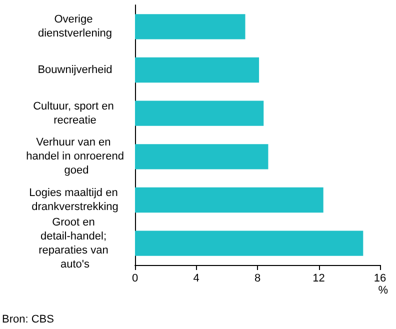 This screenshot has width=396, height=329. Describe the element at coordinates (380, 278) in the screenshot. I see `x-tick-label: 16` at that location.